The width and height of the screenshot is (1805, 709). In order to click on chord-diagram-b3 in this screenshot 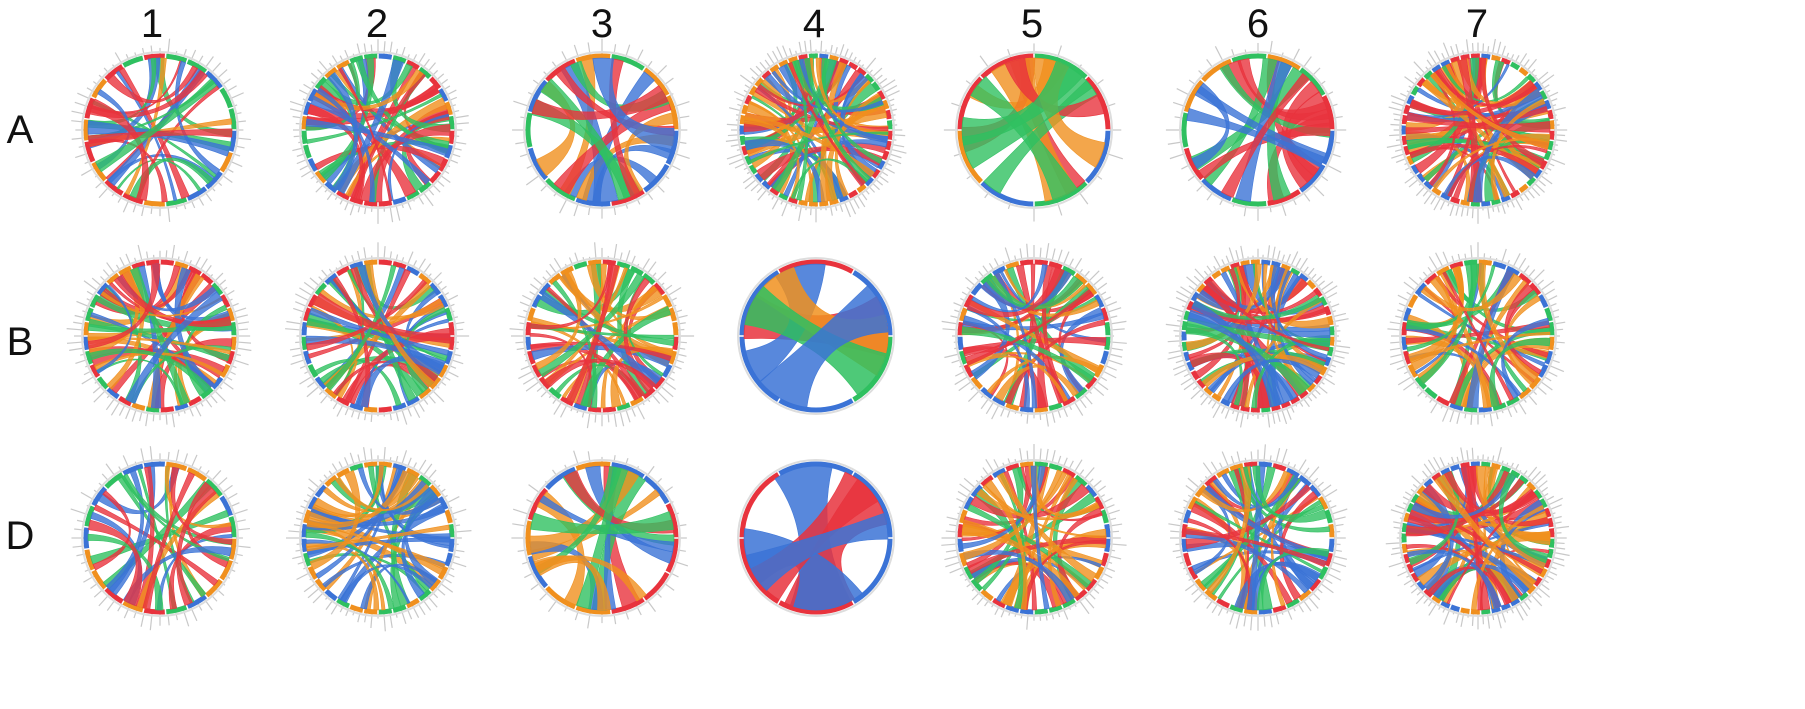, I will do `click(602, 335)`.